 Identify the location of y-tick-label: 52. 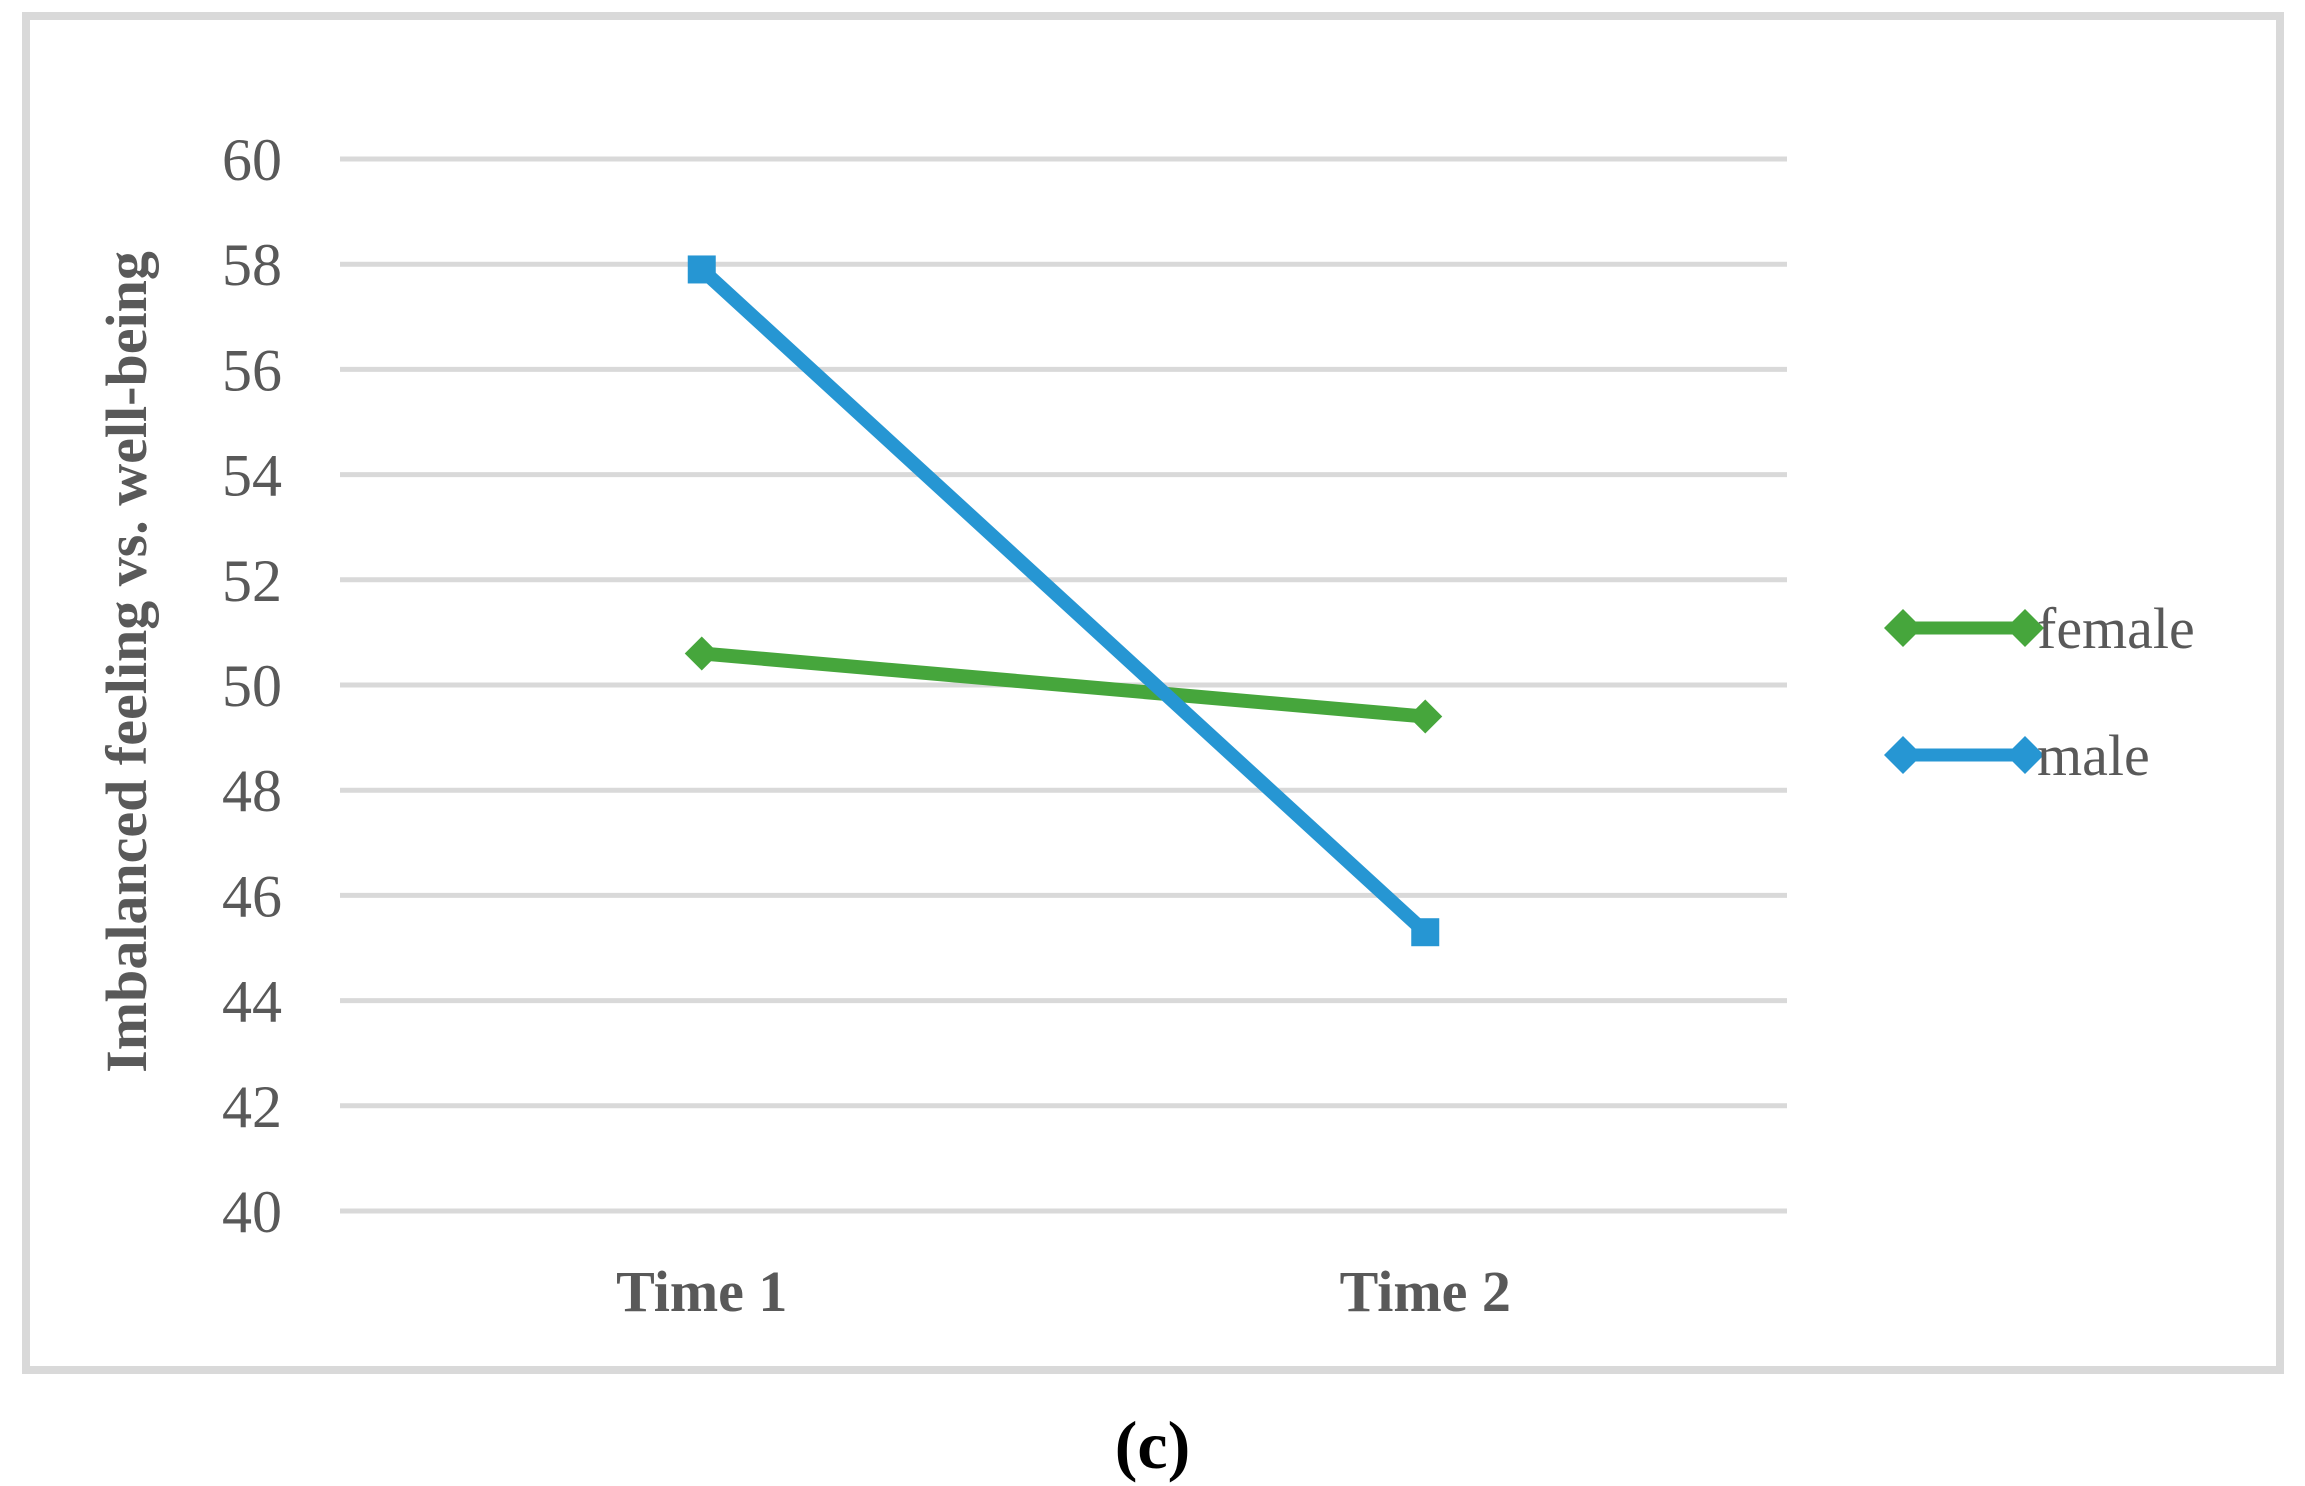
(252, 581).